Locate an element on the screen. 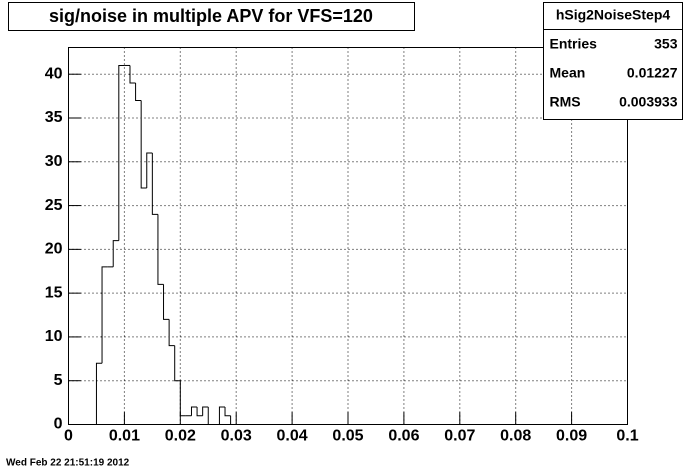  y-tick-label: 5 is located at coordinates (58, 380).